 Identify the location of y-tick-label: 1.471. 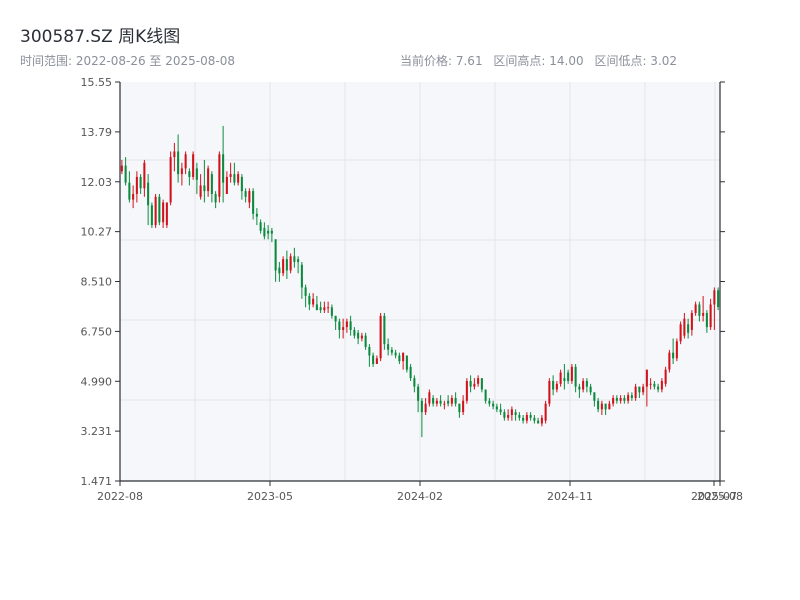
(97, 481).